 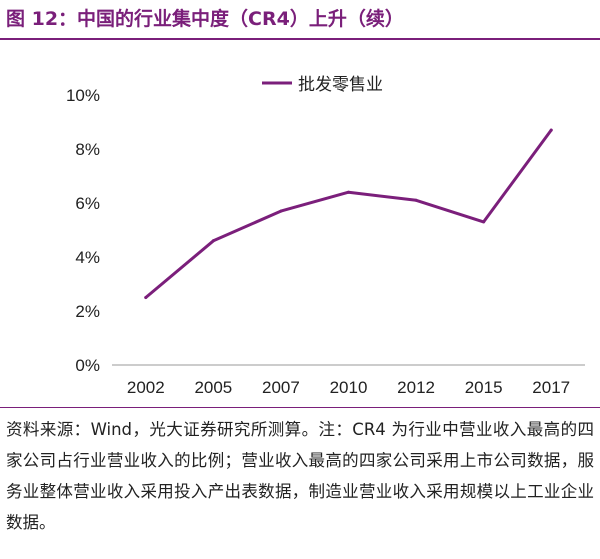 I want to click on y-tick-label: 2%, so click(x=87, y=311).